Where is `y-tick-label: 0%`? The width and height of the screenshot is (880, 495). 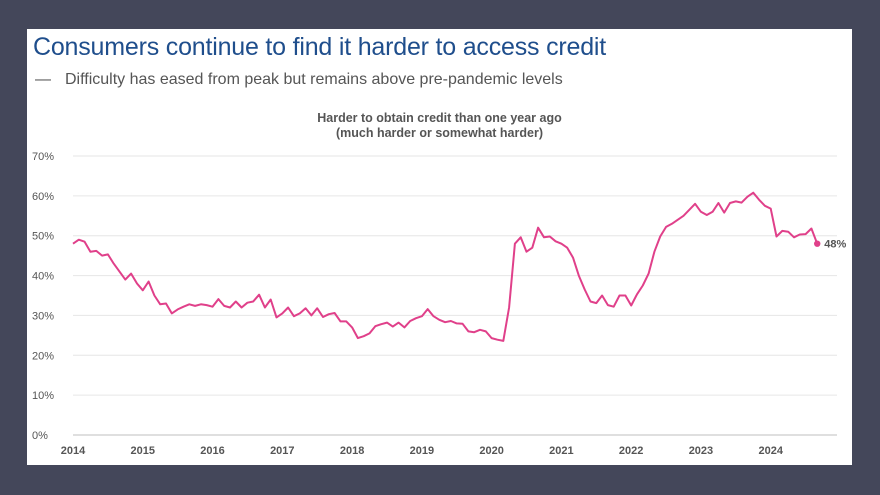
y-tick-label: 0% is located at coordinates (40, 436).